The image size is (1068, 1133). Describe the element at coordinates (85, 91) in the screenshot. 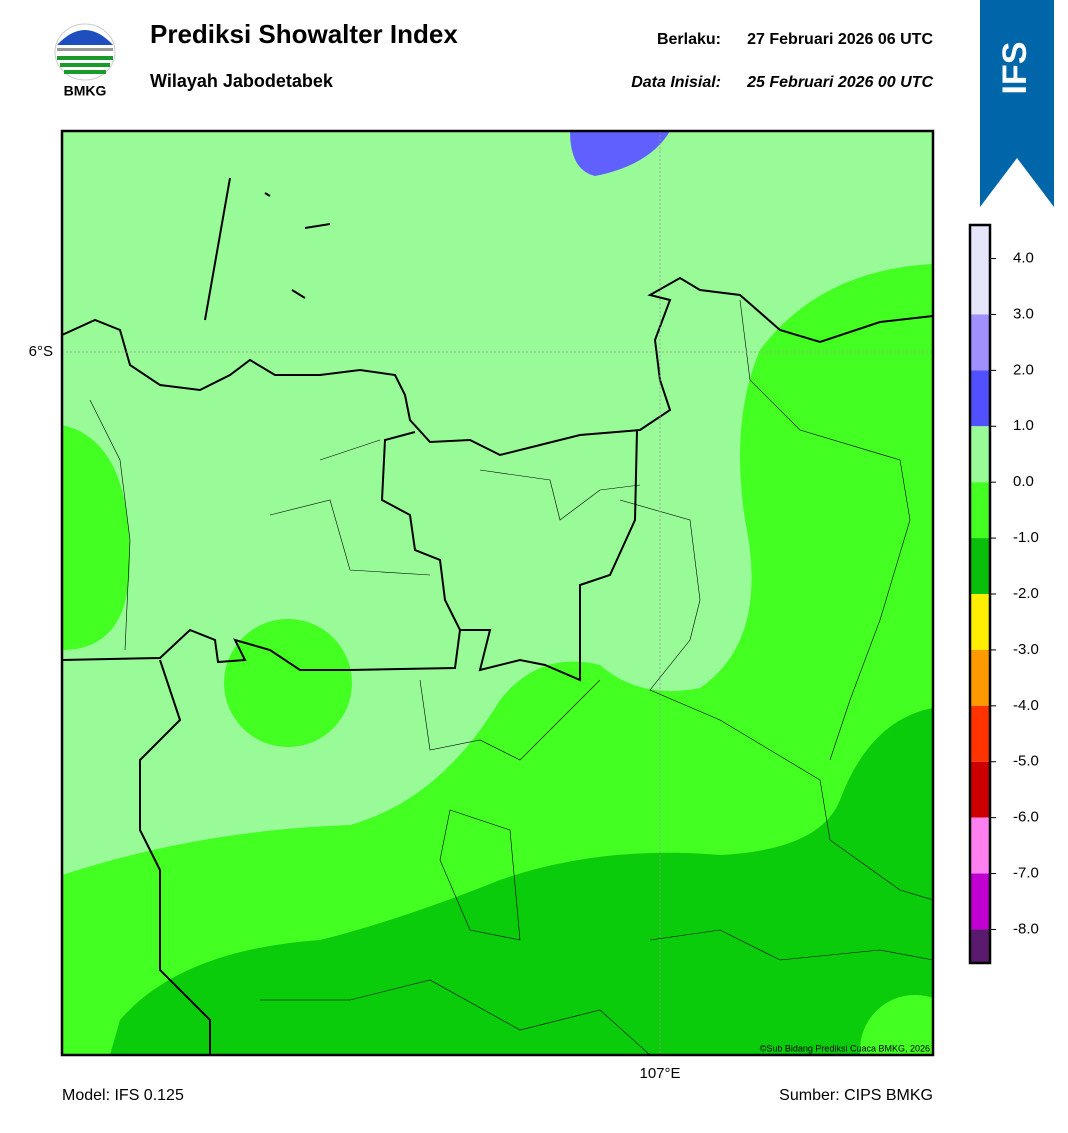

I see `logo-text: BMKG` at that location.